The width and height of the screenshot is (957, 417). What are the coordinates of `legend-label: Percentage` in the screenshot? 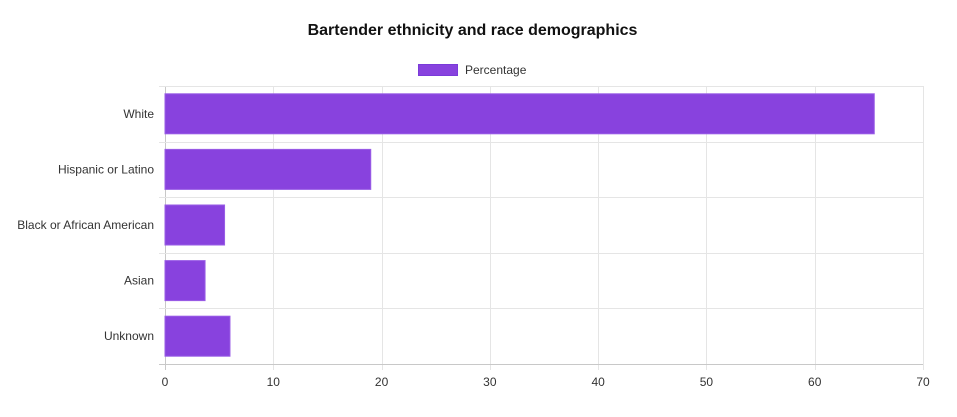 It's located at (496, 70).